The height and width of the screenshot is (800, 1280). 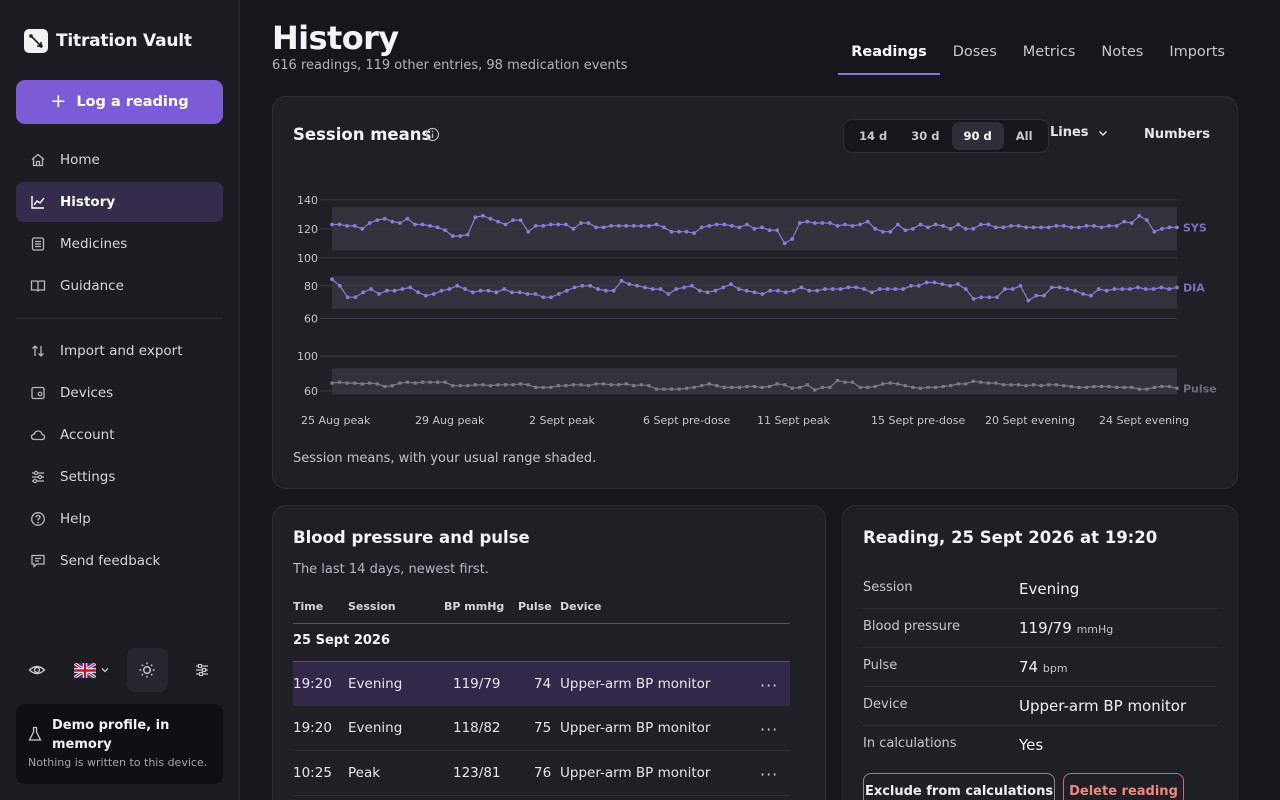 What do you see at coordinates (119, 244) in the screenshot?
I see `nav-item-medicines: Medicines` at bounding box center [119, 244].